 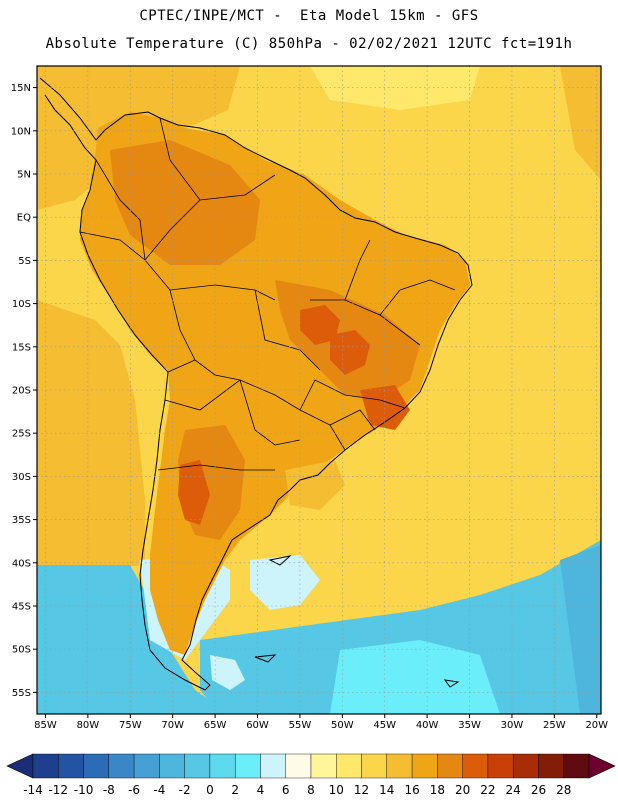 What do you see at coordinates (385, 407) in the screenshot?
I see `southeast-brazil-hot` at bounding box center [385, 407].